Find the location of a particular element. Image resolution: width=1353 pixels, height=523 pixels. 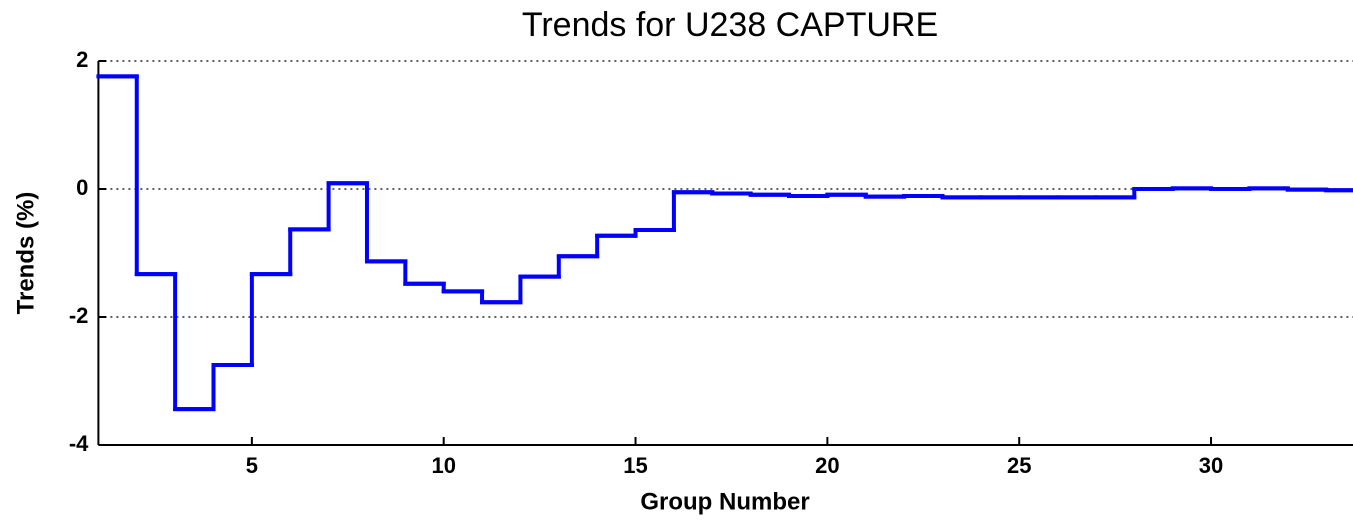

x-axis-label: Group Number is located at coordinates (724, 501).